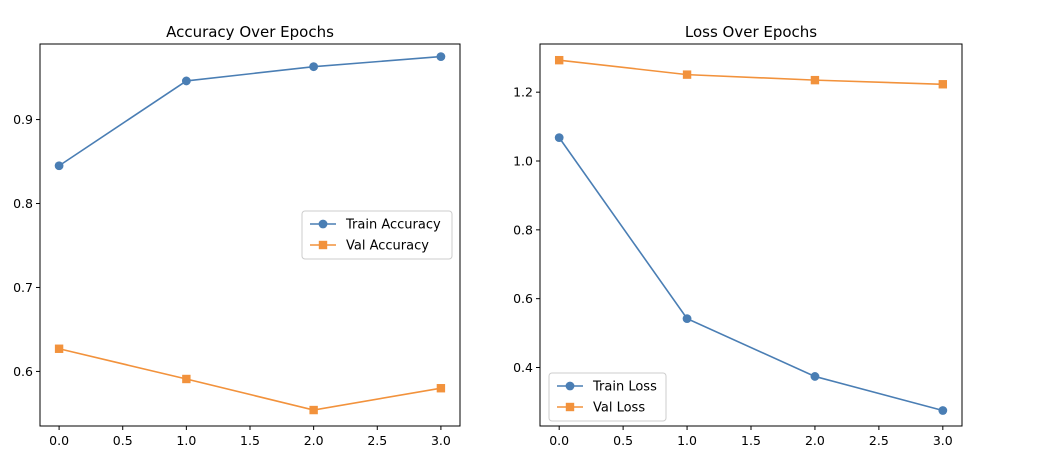 The height and width of the screenshot is (476, 1056). Describe the element at coordinates (619, 408) in the screenshot. I see `legend-label: Val Loss` at that location.